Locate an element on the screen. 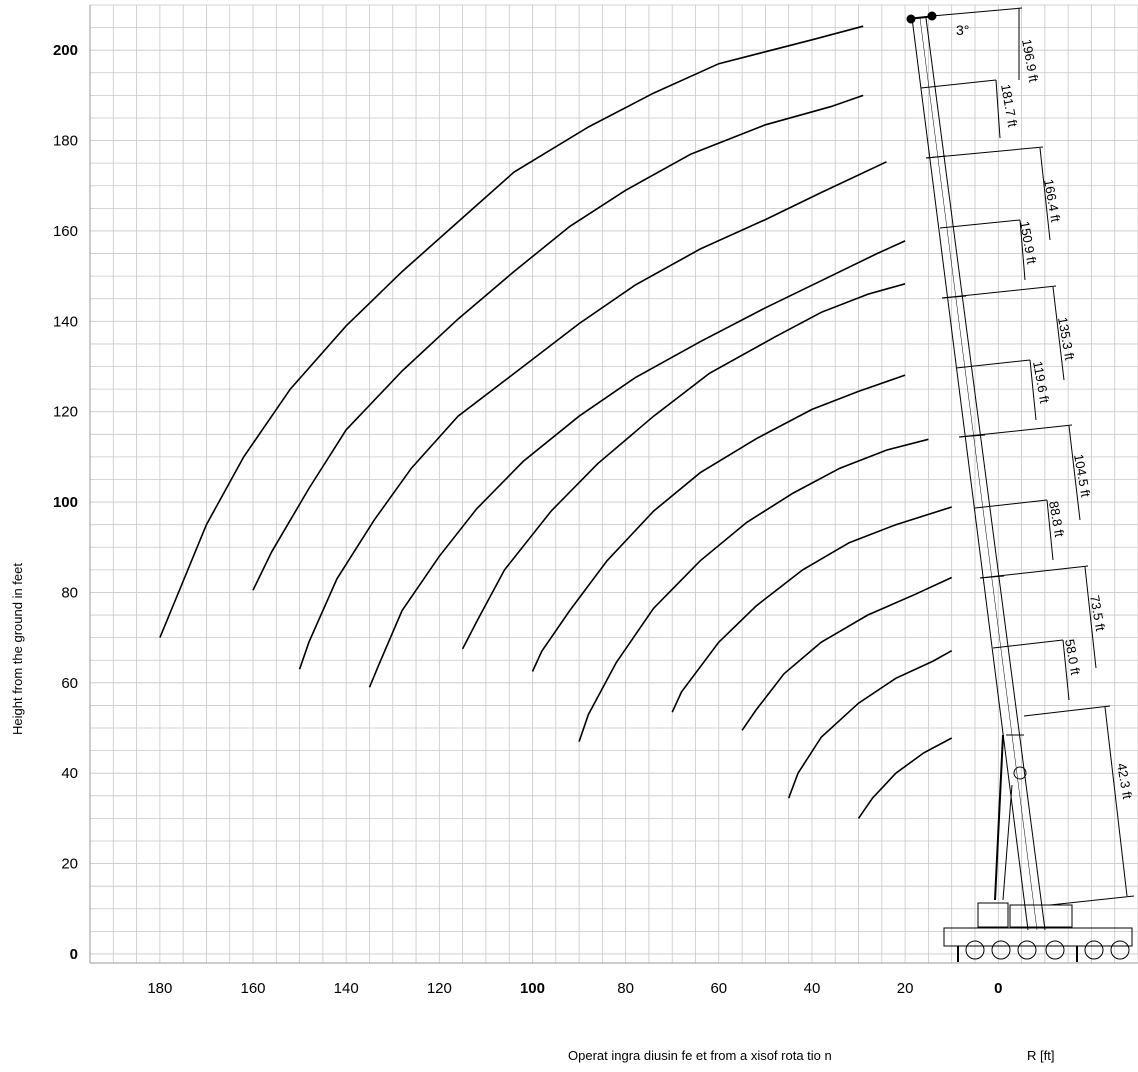 Image resolution: width=1138 pixels, height=1072 pixels. x-tick-label: 120 is located at coordinates (439, 988).